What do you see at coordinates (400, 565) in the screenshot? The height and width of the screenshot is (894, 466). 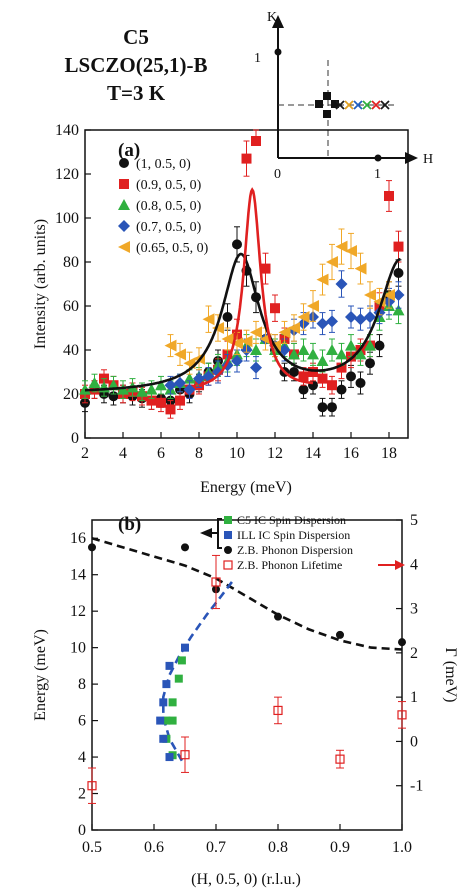 I see `legend-arrow-right-icon` at bounding box center [400, 565].